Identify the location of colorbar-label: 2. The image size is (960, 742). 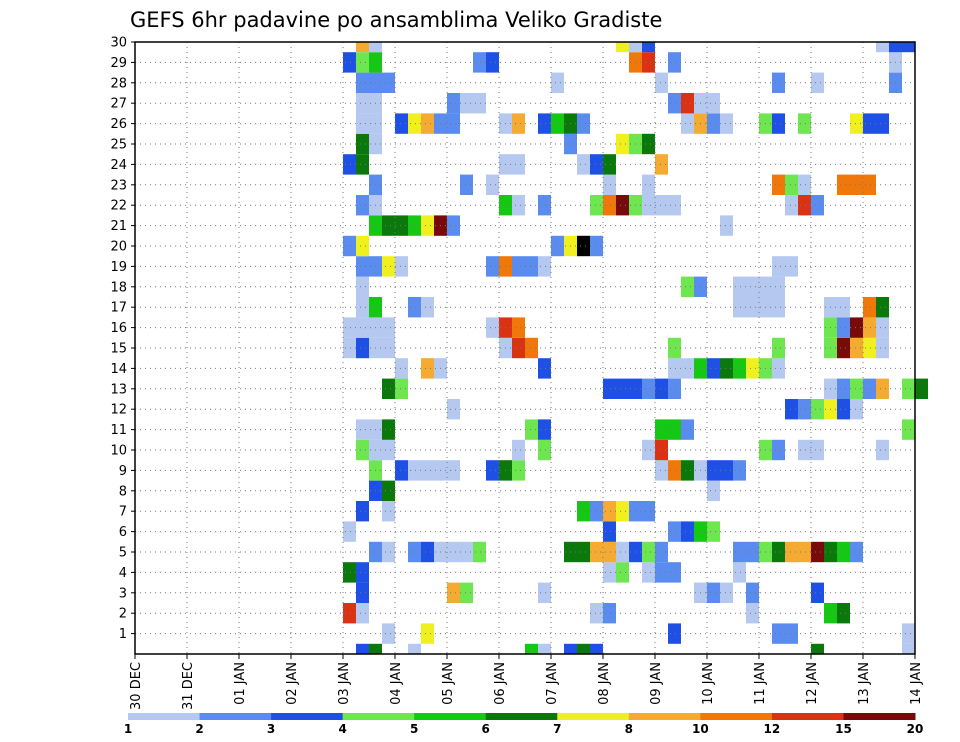
(199, 729).